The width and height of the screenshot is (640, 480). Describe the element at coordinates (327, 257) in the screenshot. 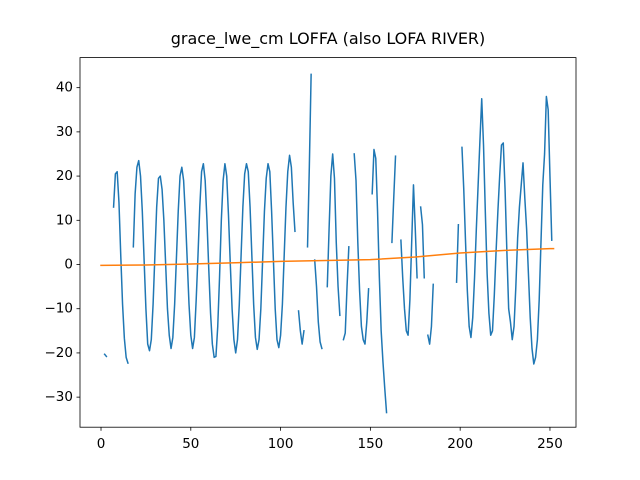

I see `series-line` at that location.